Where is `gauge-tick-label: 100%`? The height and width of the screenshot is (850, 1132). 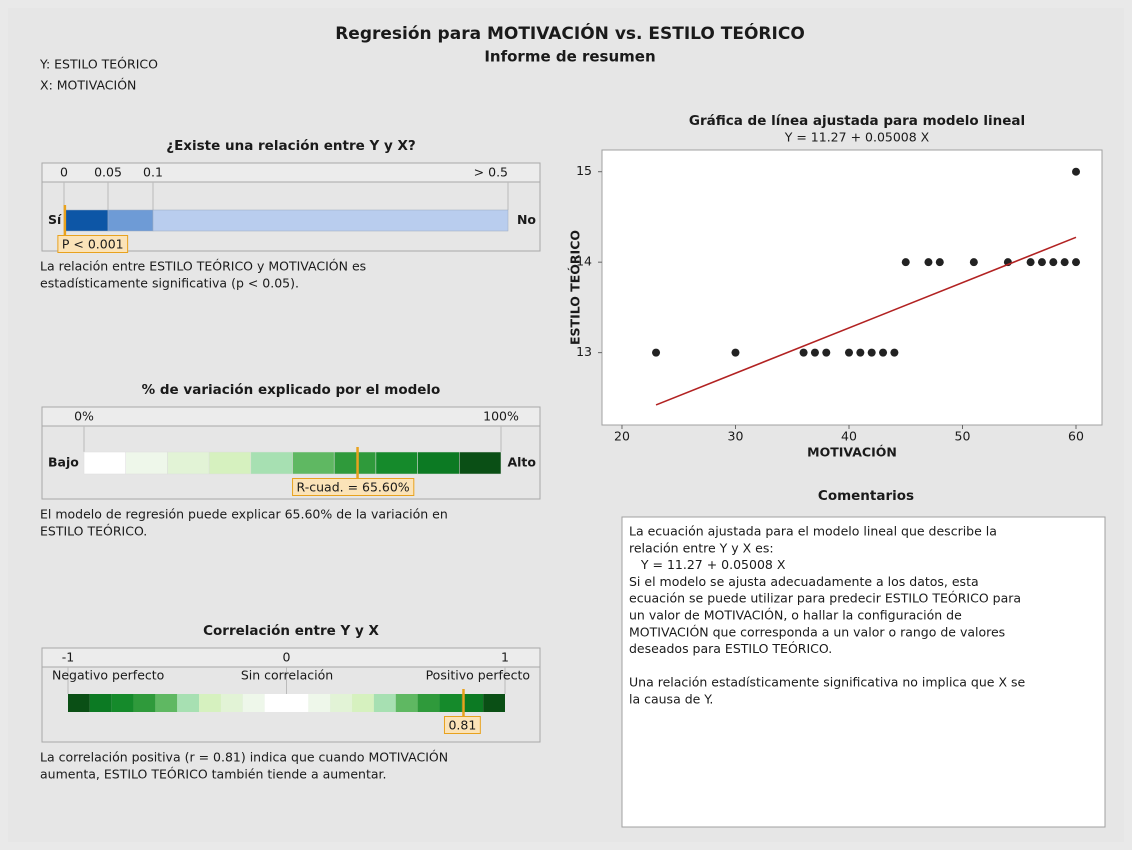 gauge-tick-label: 100% is located at coordinates (501, 416).